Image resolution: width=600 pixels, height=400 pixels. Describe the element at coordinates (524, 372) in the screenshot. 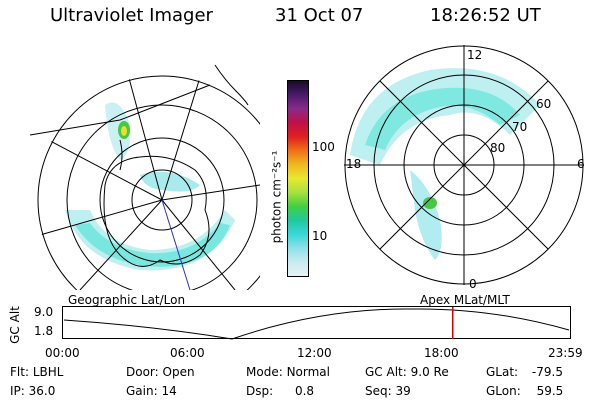

I see `glat-status: GLat: -79.5` at that location.